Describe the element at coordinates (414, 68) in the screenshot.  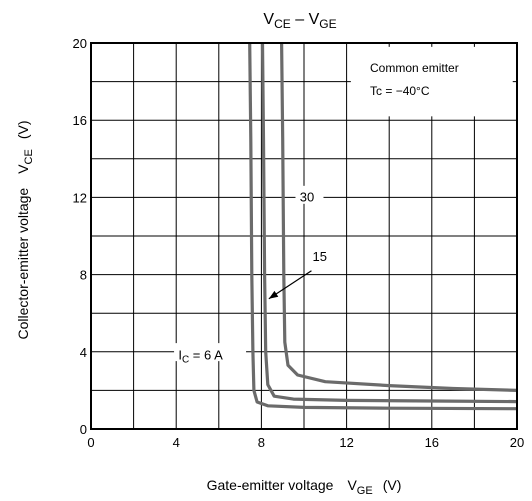
I see `annotation-common-emitter: Common emitter` at that location.